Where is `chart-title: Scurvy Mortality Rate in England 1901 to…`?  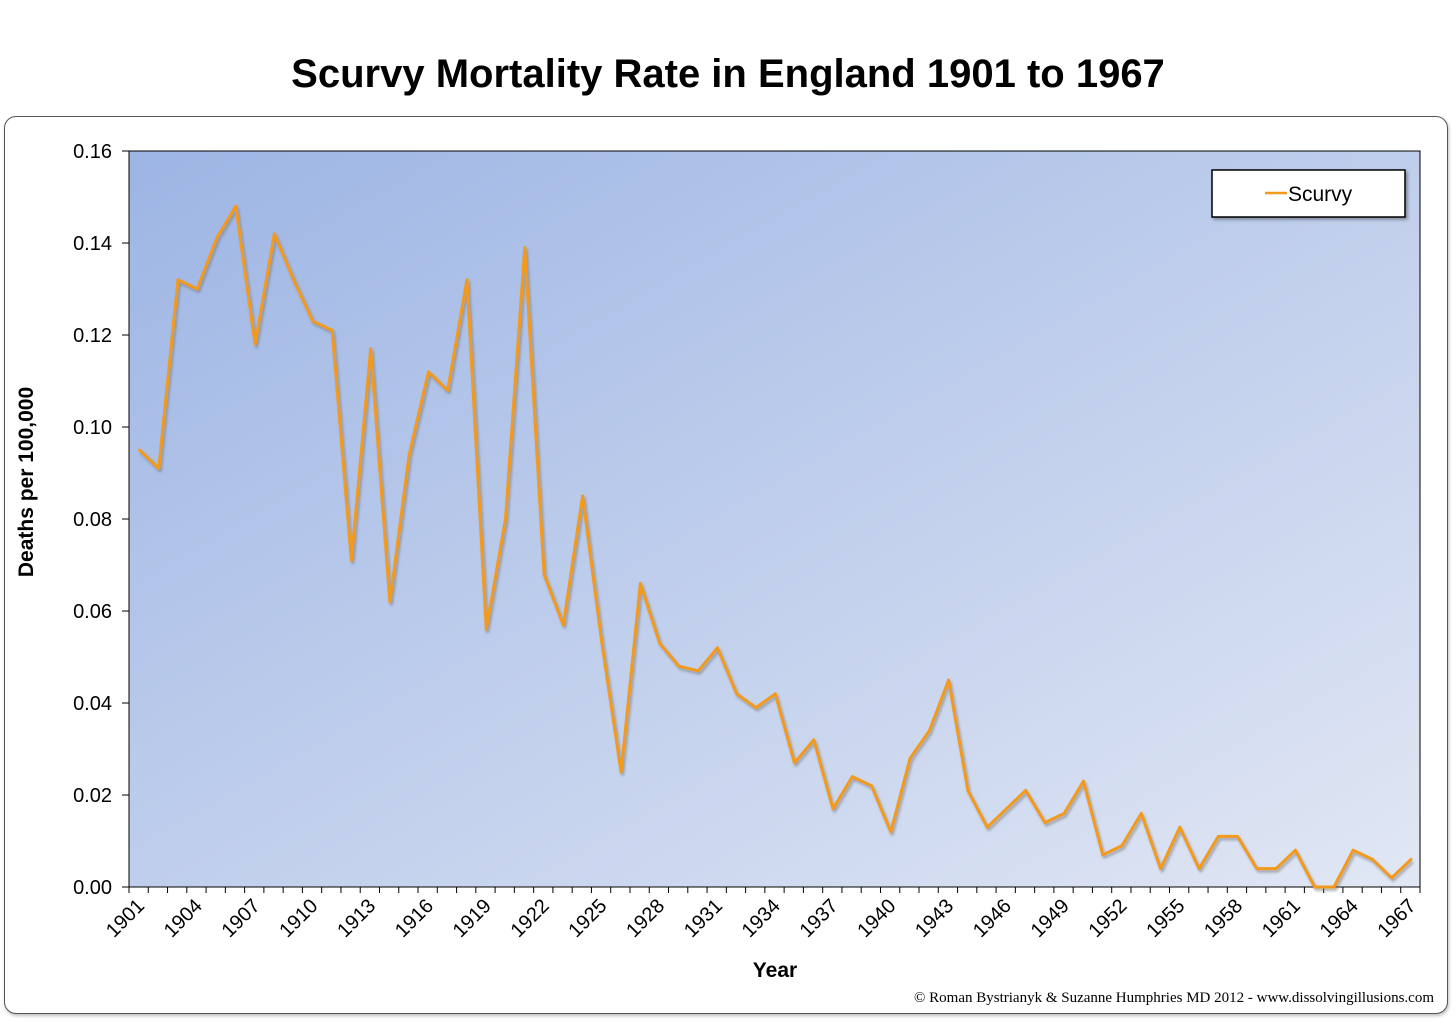 chart-title: Scurvy Mortality Rate in England 1901 to… is located at coordinates (728, 74).